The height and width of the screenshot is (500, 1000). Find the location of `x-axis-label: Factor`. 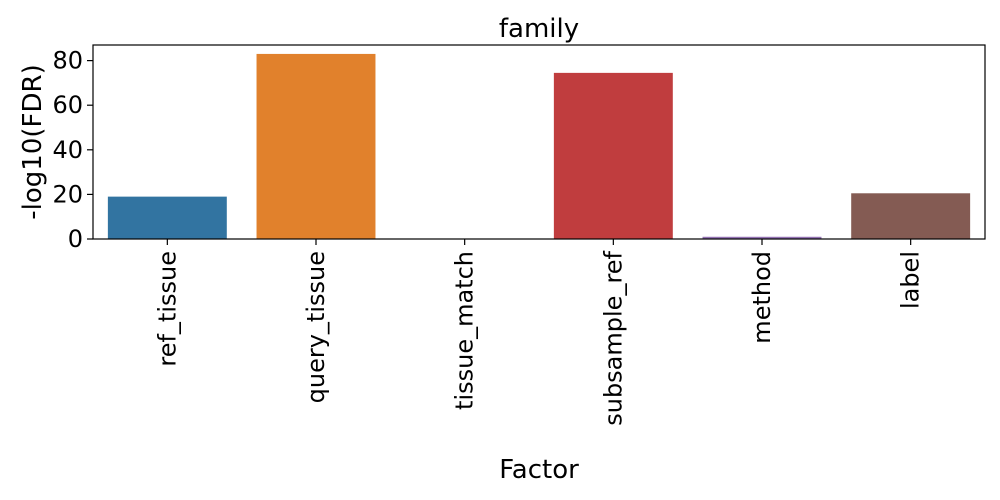

x-axis-label: Factor is located at coordinates (539, 470).